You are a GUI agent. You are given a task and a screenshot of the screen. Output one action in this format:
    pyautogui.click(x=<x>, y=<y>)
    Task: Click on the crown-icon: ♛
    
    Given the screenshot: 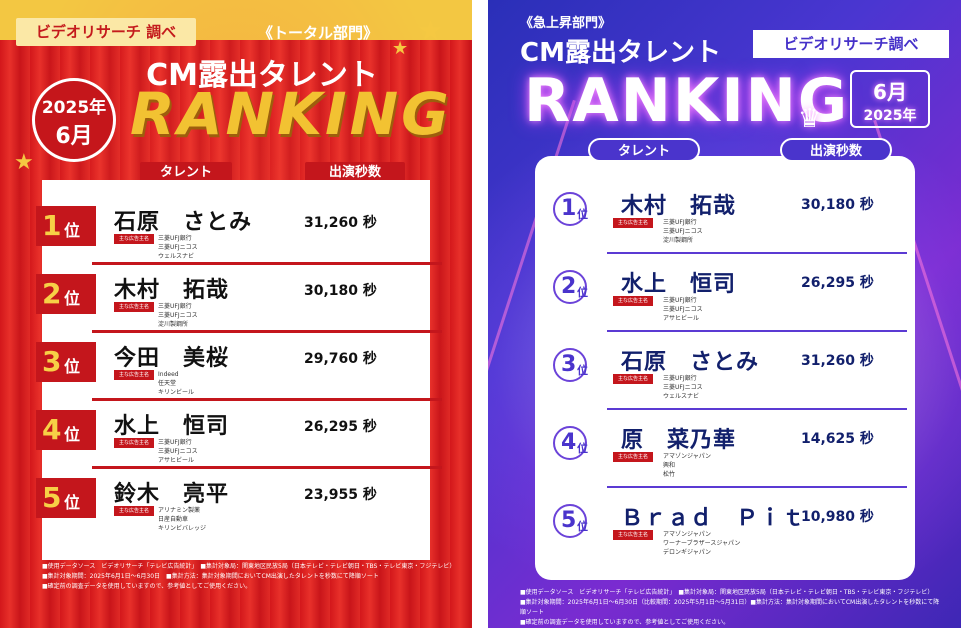 What is the action you would take?
    pyautogui.click(x=810, y=119)
    